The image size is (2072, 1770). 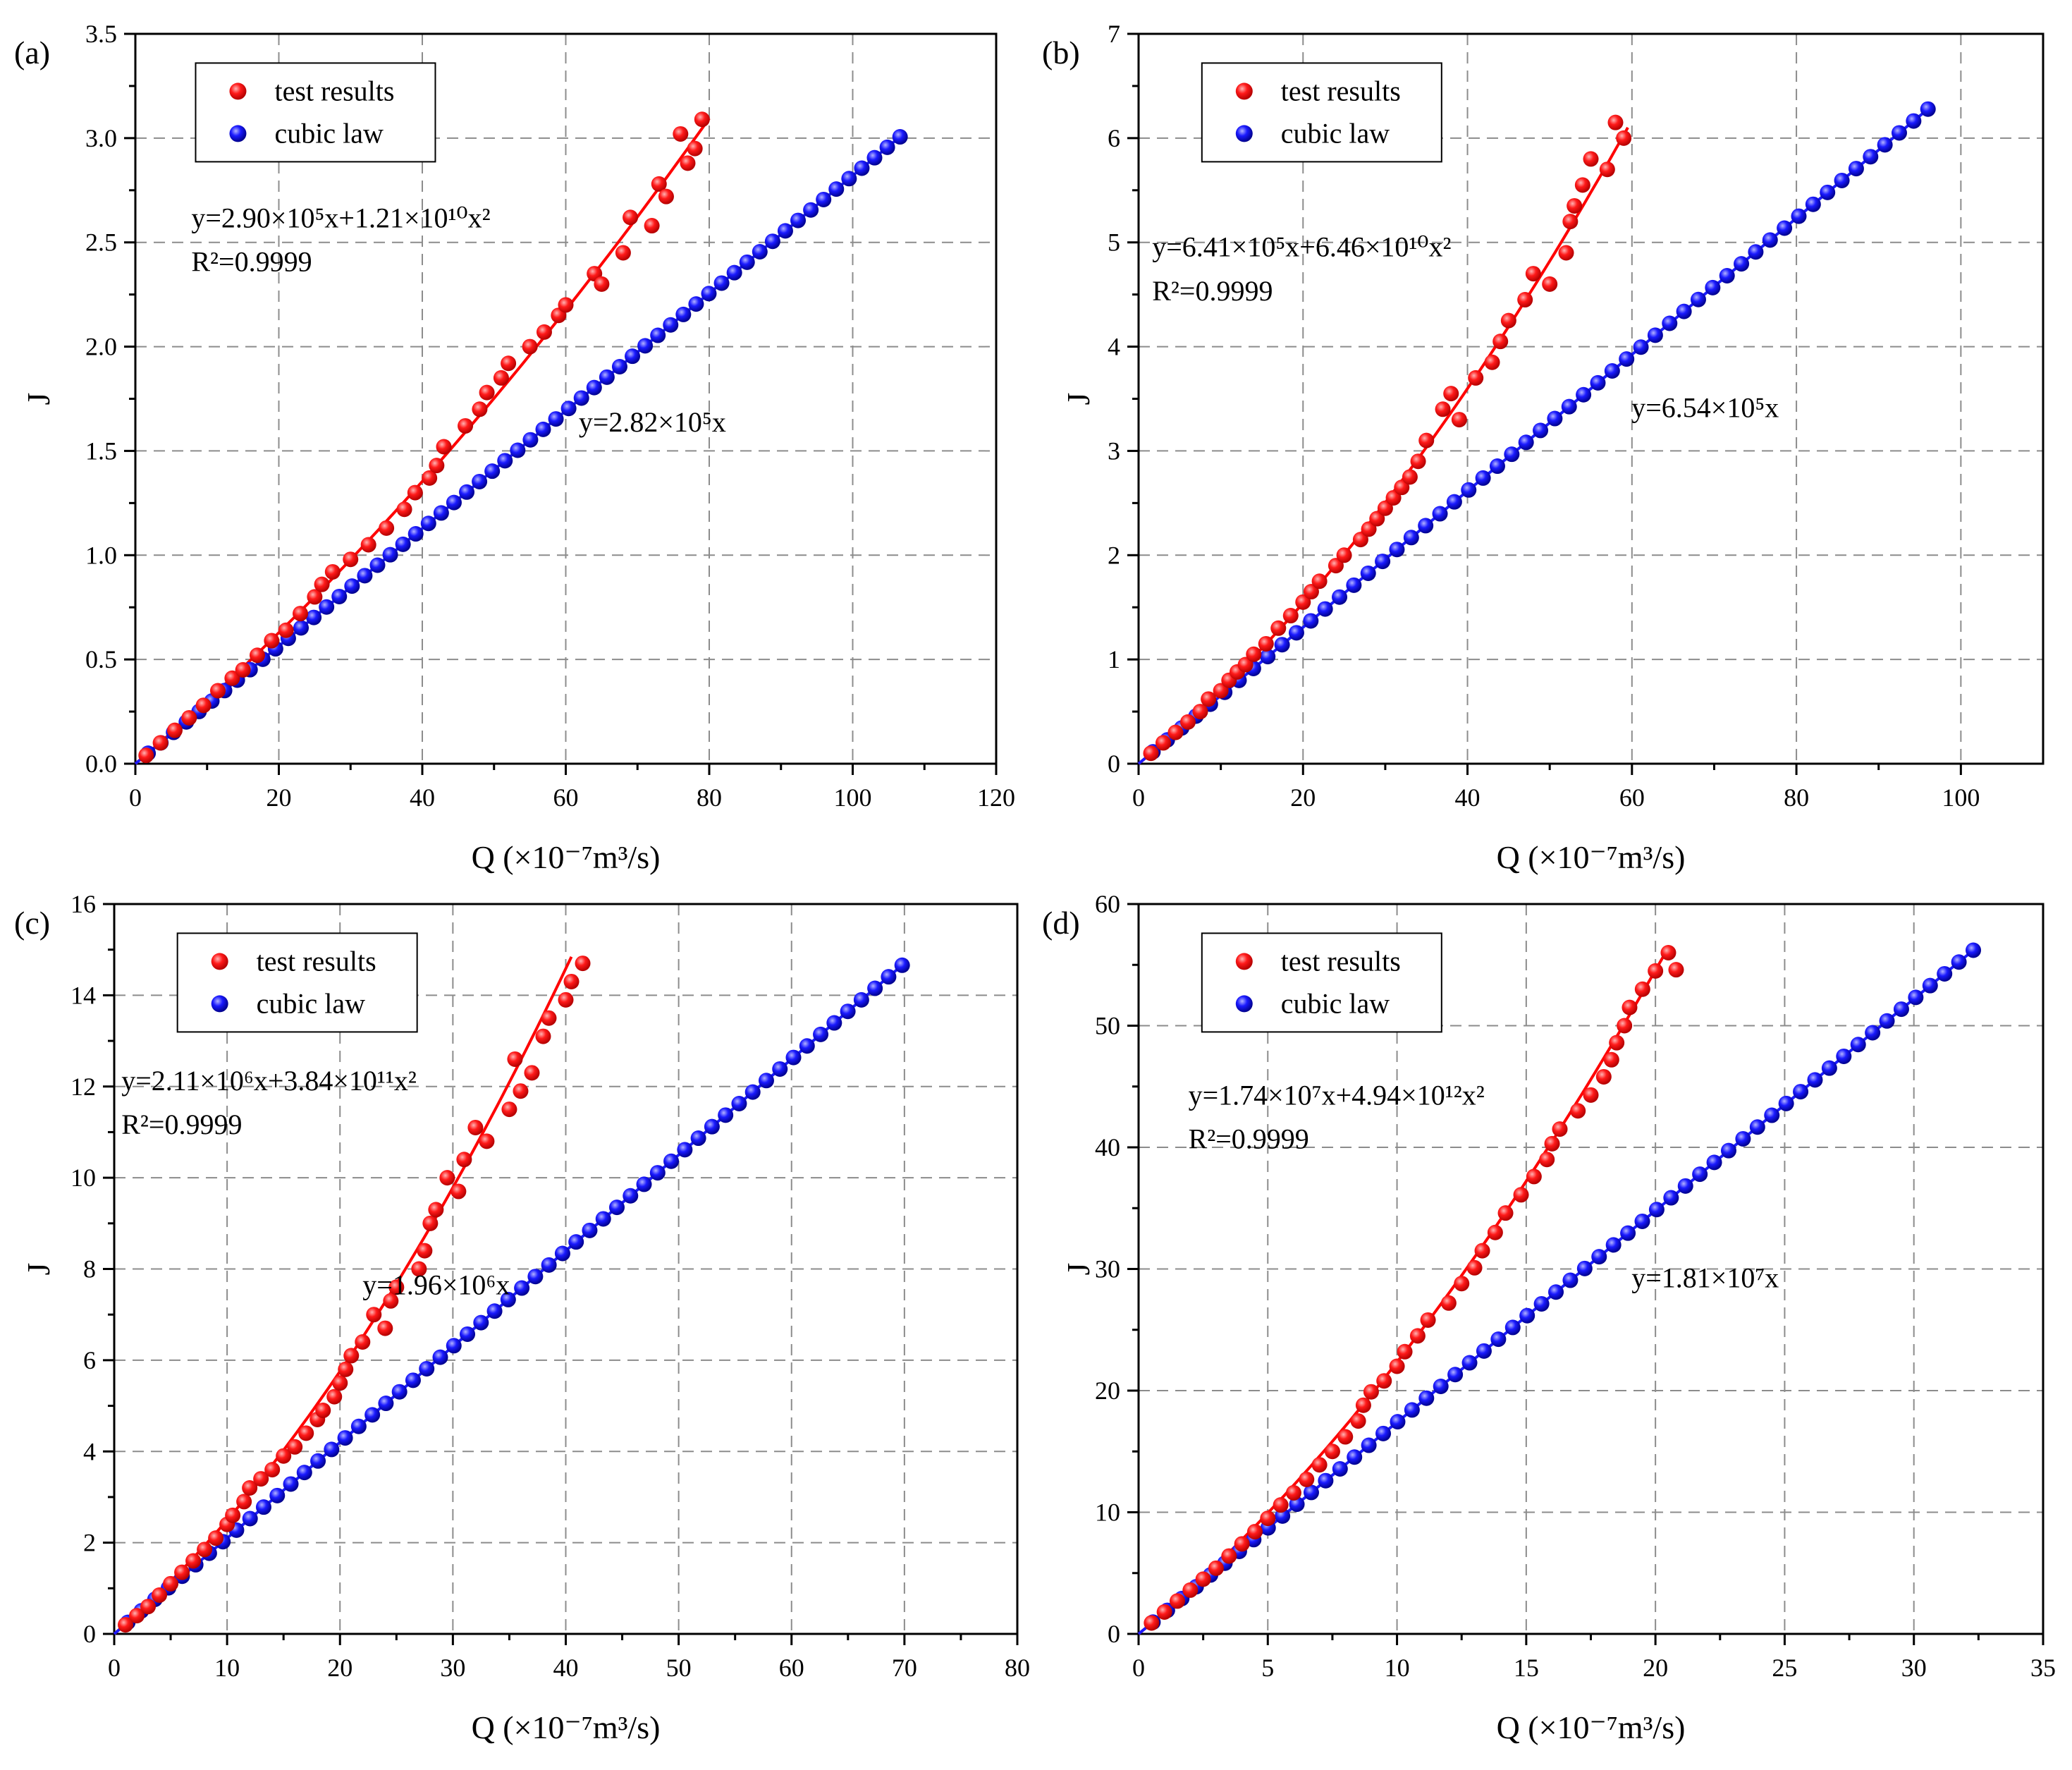 What do you see at coordinates (334, 90) in the screenshot?
I see `legend-label-test: test results` at bounding box center [334, 90].